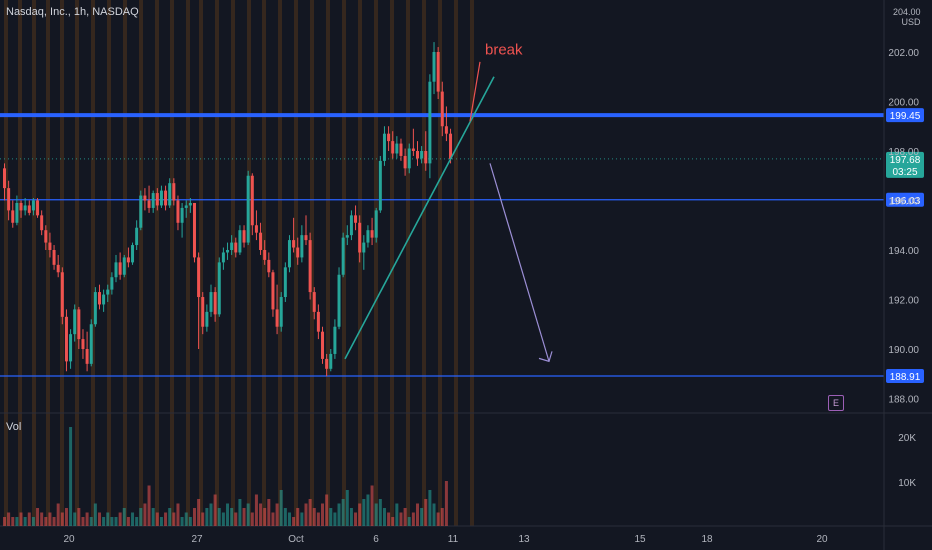 The image size is (932, 550). I want to click on time-axis: 20 27 Oct 6 11 13 15 18 20, so click(445, 539).